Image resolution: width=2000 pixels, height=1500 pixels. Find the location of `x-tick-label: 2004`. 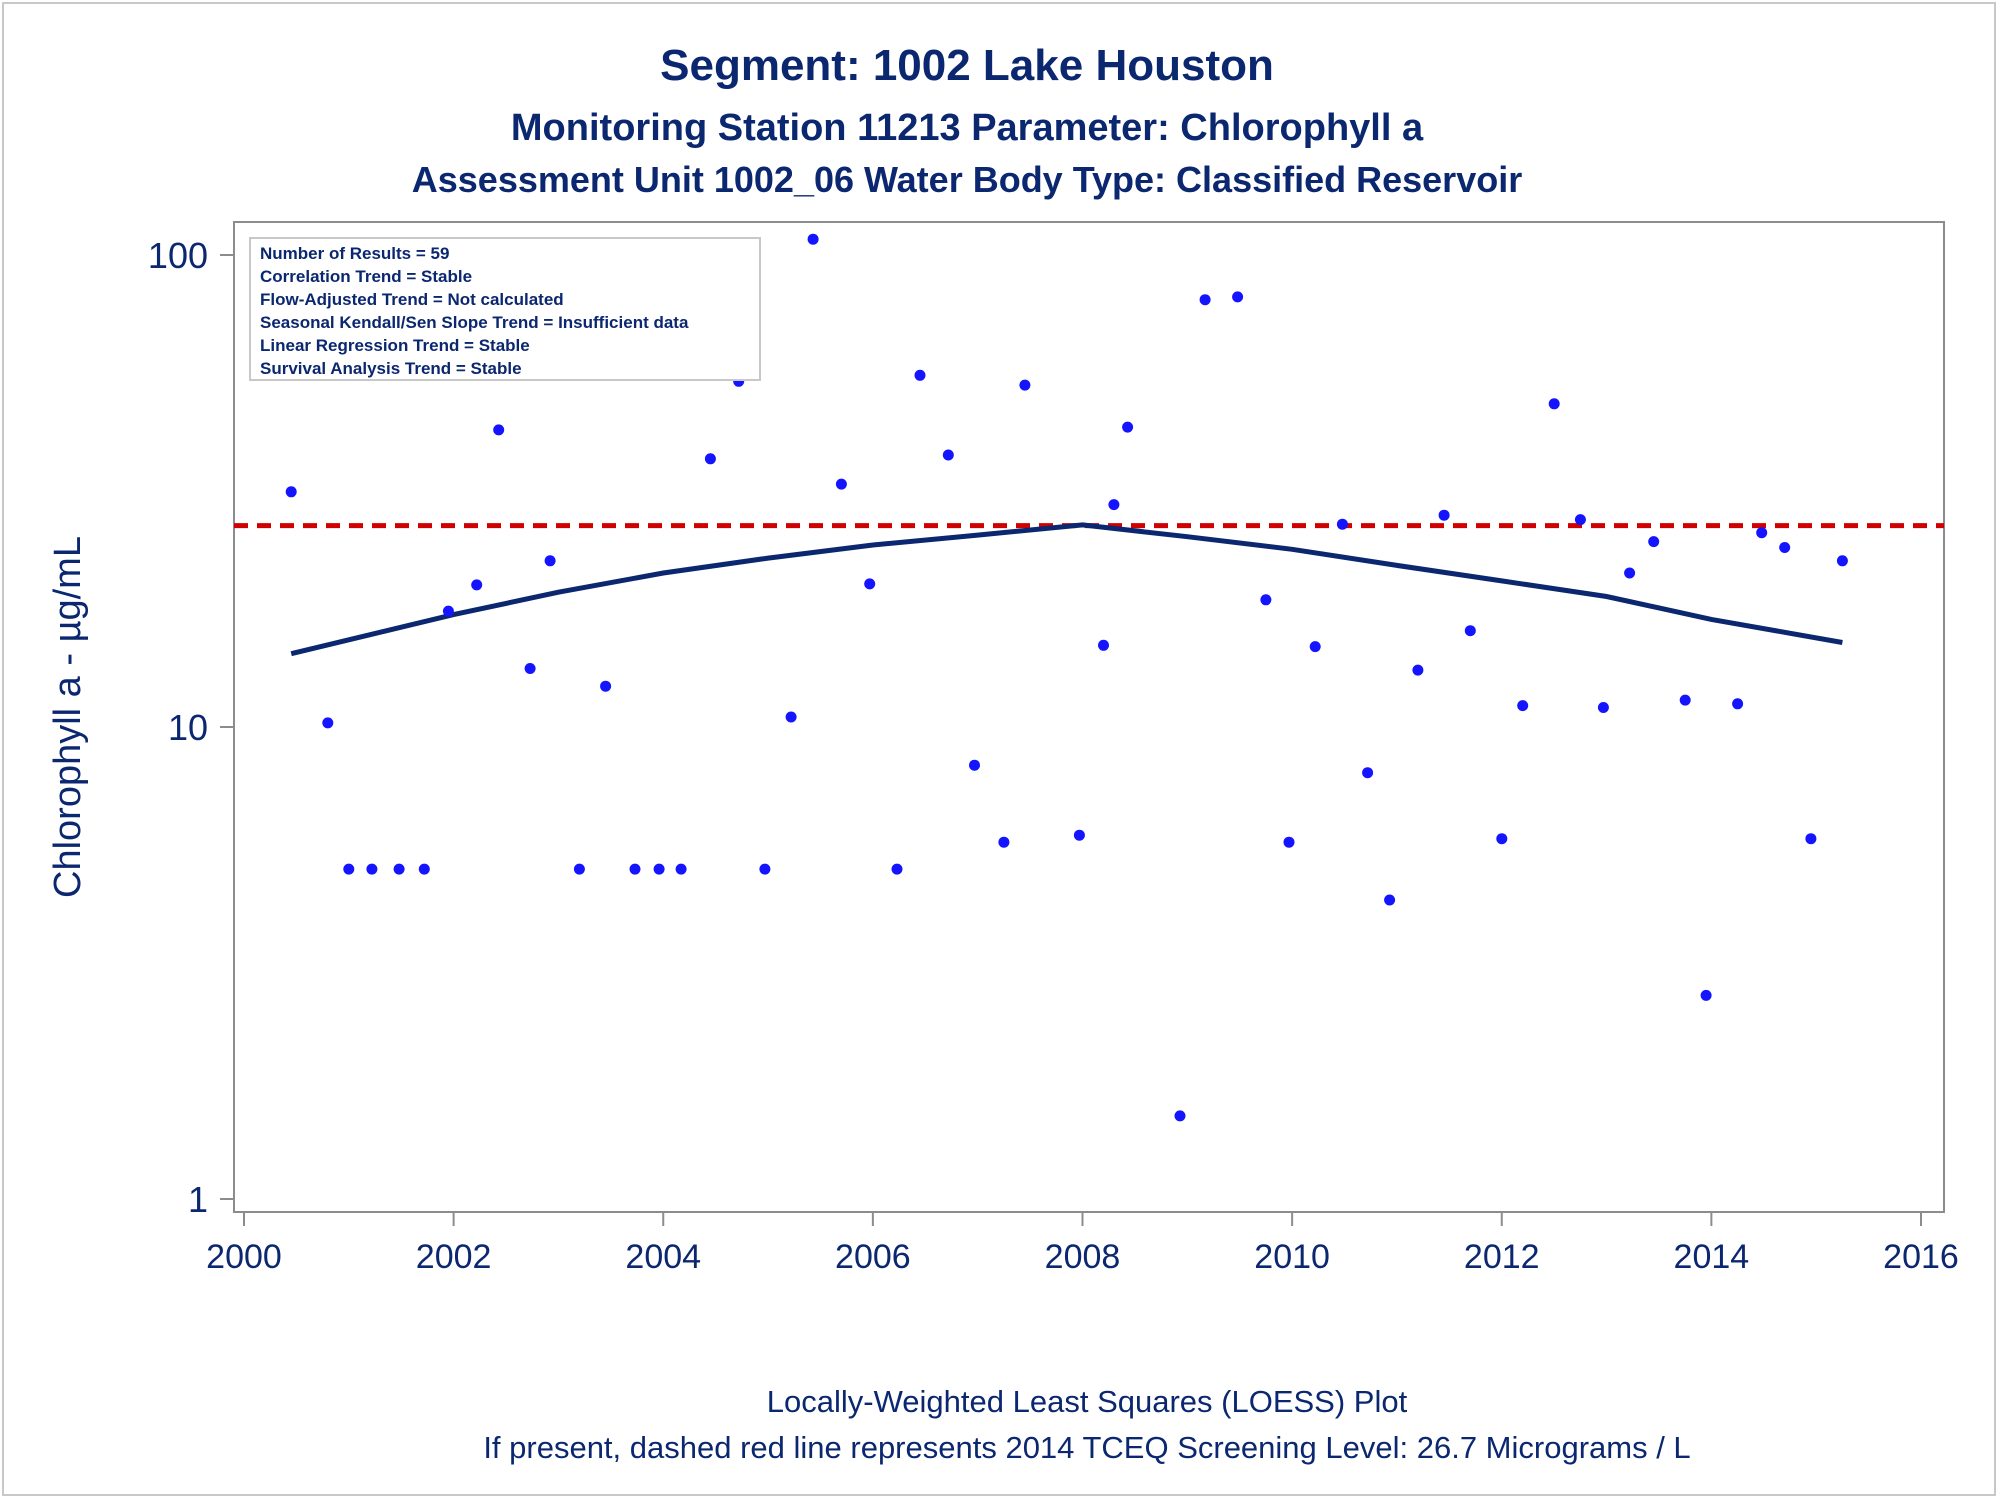

x-tick-label: 2004 is located at coordinates (663, 1257).